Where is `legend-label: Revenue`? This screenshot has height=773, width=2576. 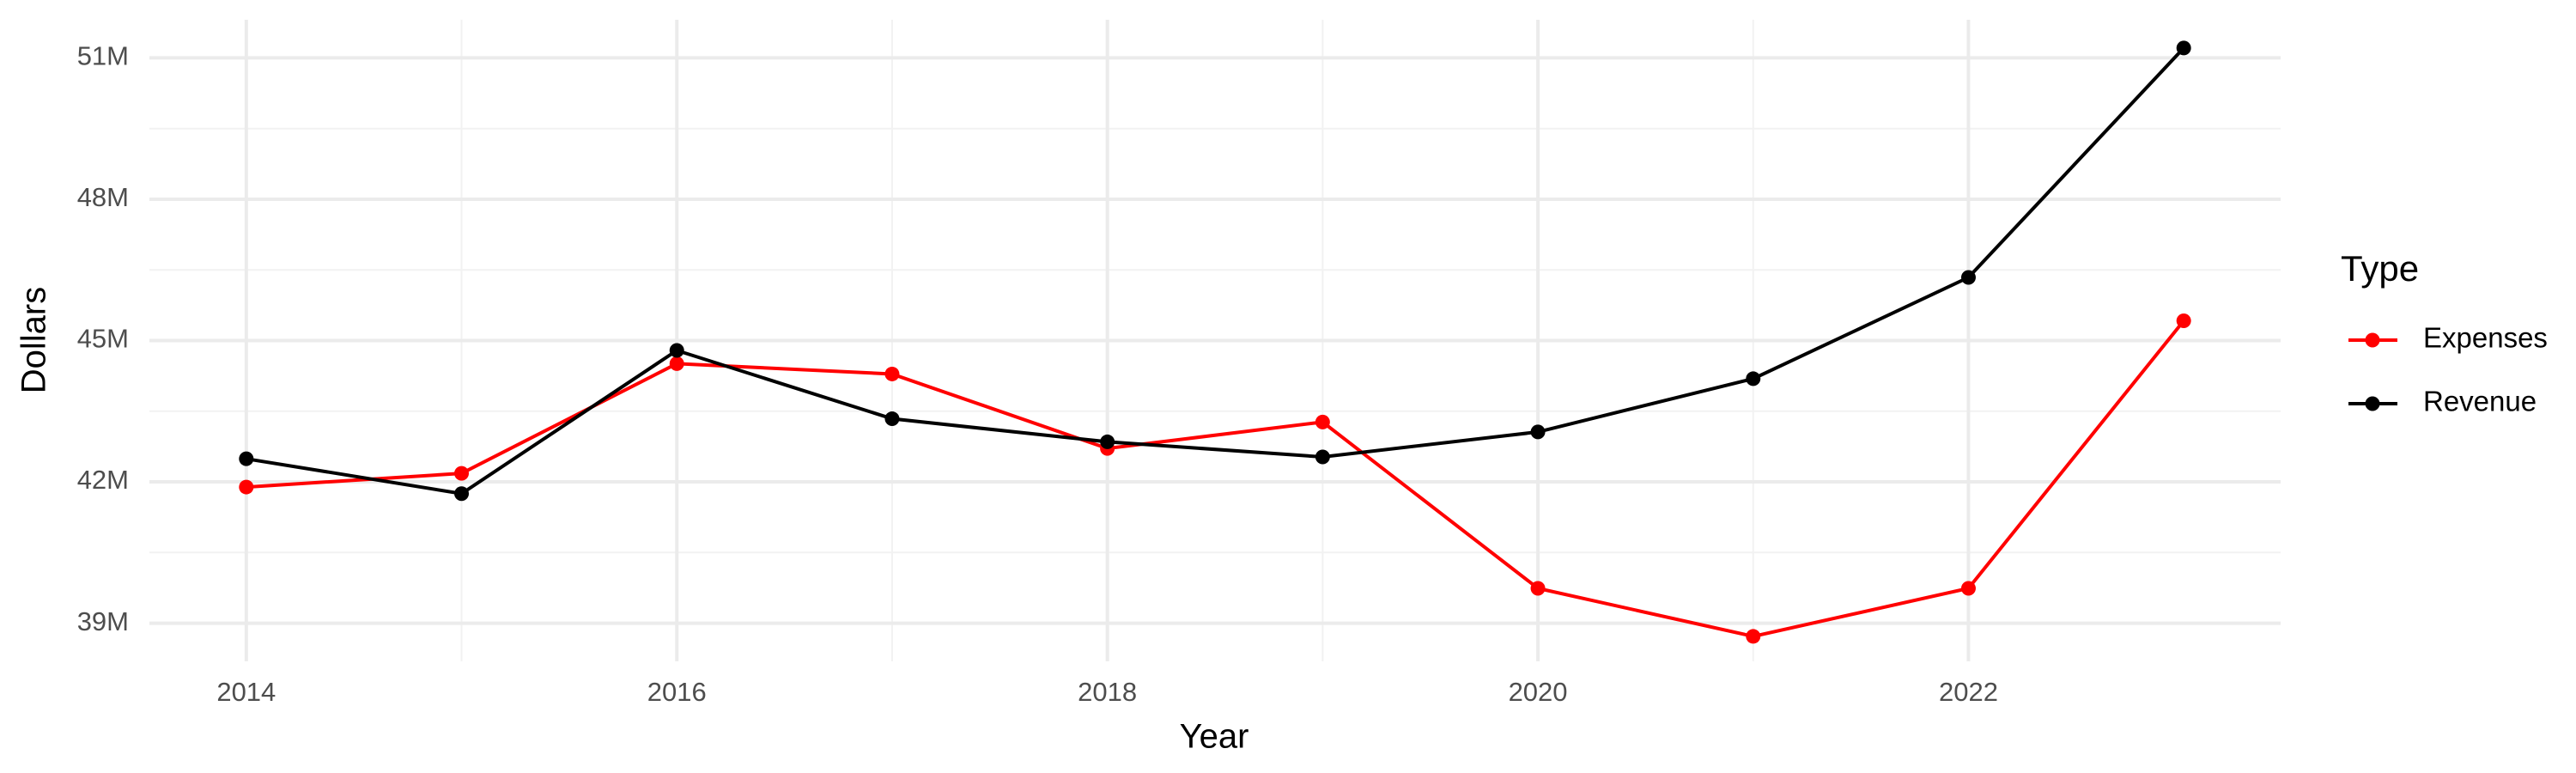
legend-label: Revenue is located at coordinates (2480, 401).